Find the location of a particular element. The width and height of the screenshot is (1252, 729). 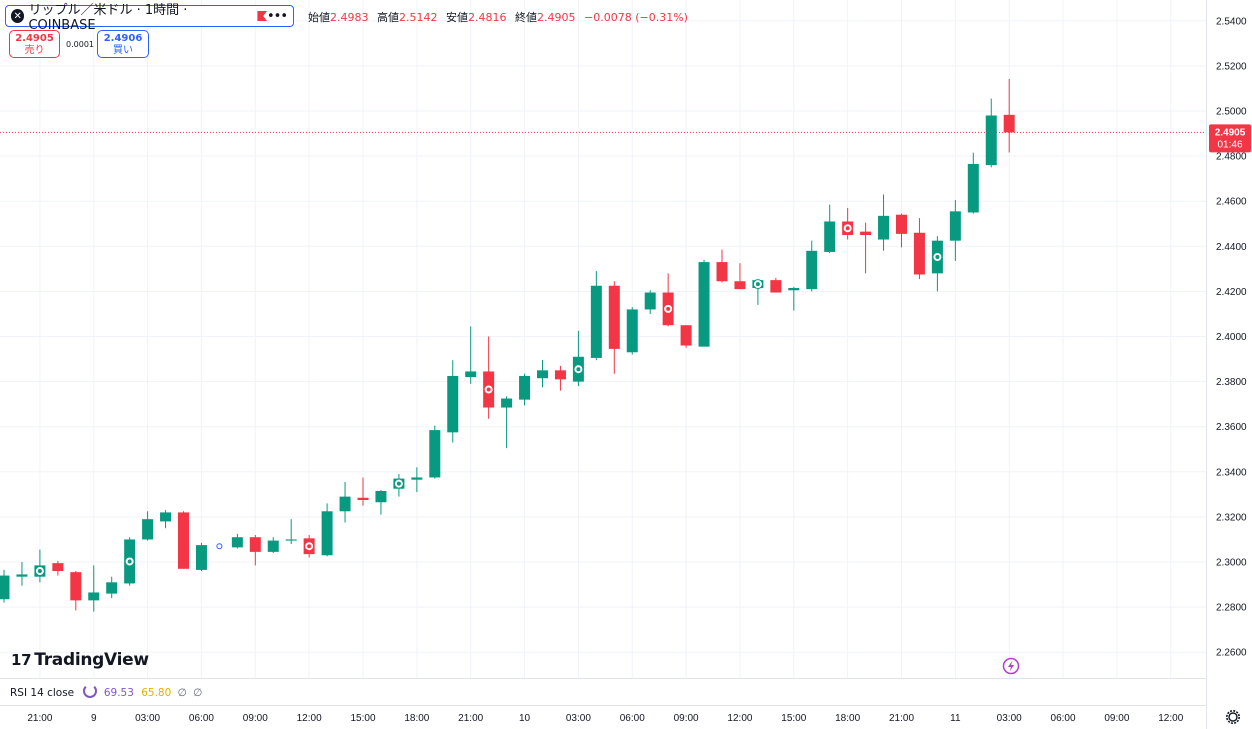

lightning-icon is located at coordinates (1011, 666).